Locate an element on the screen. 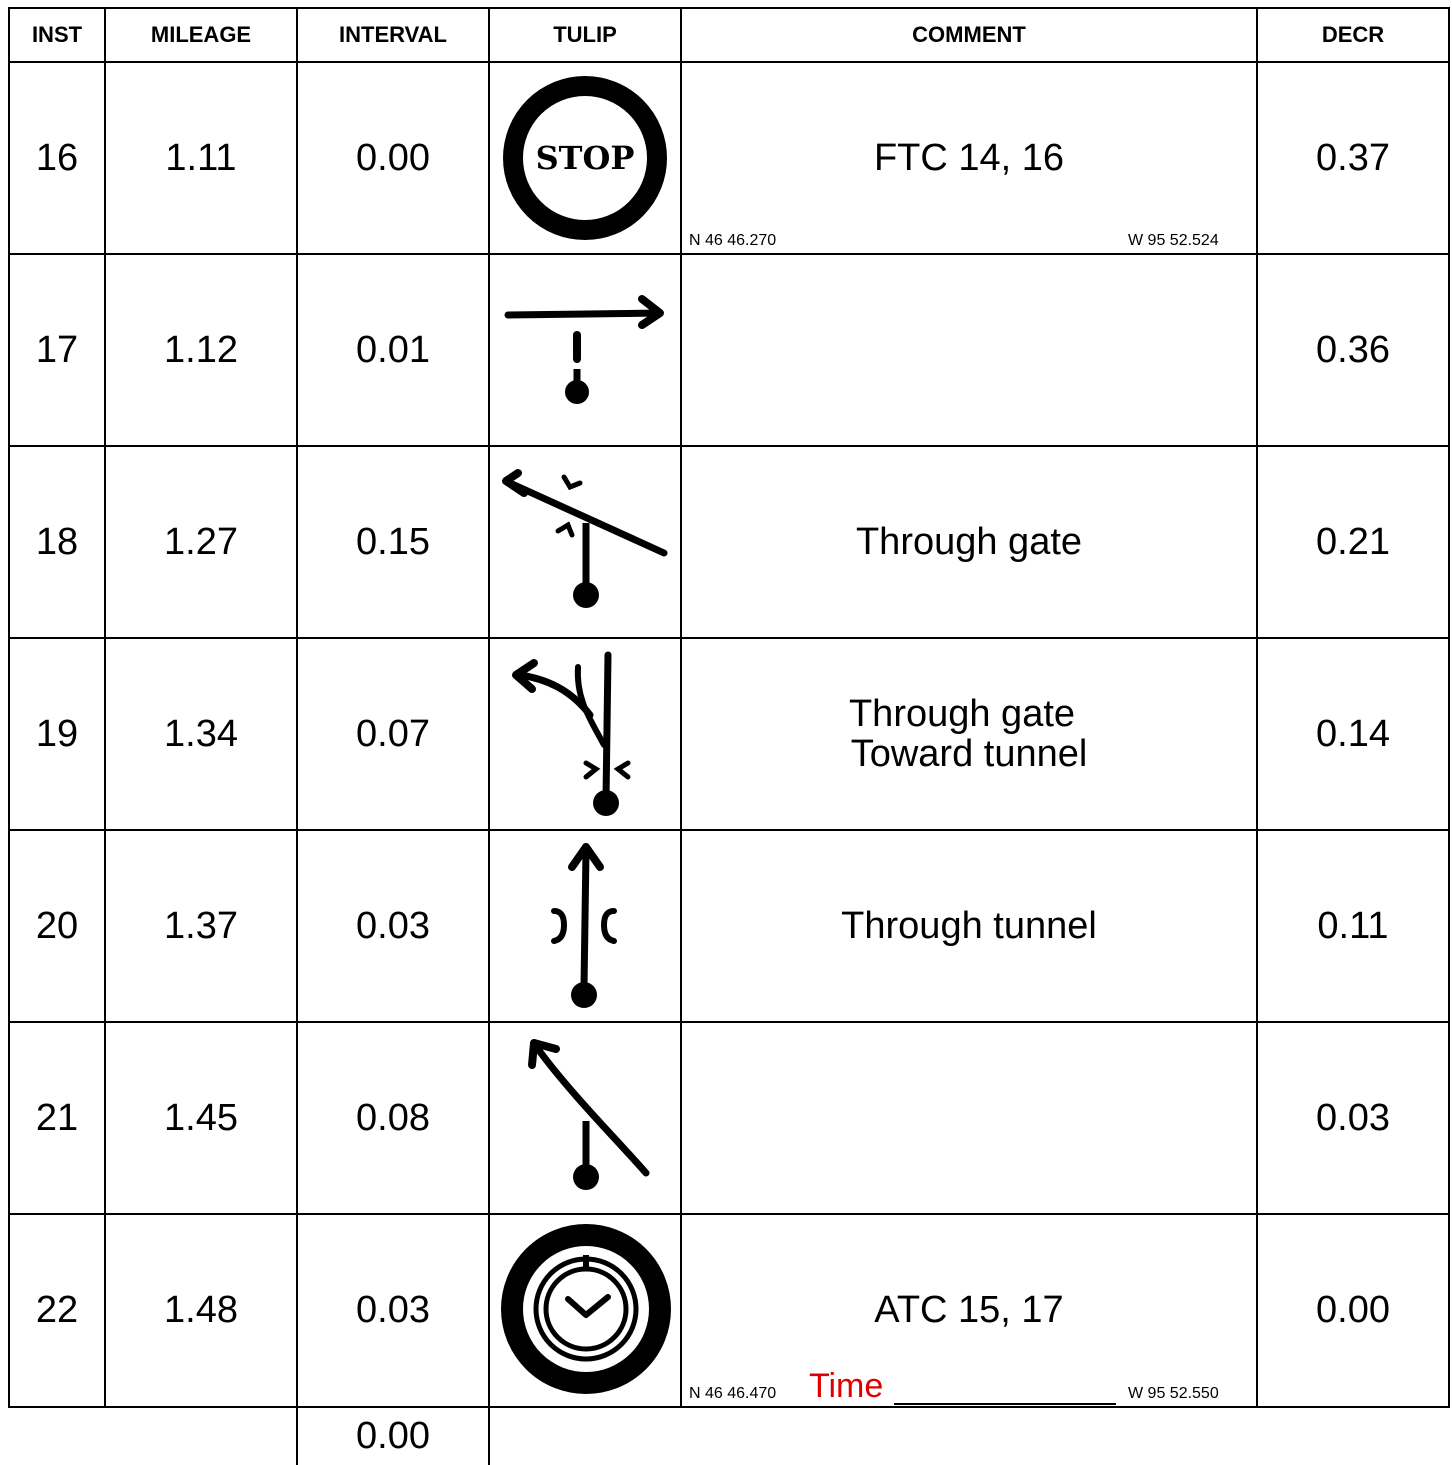 The width and height of the screenshot is (1452, 1465). header-tulip: TULIP is located at coordinates (585, 34).